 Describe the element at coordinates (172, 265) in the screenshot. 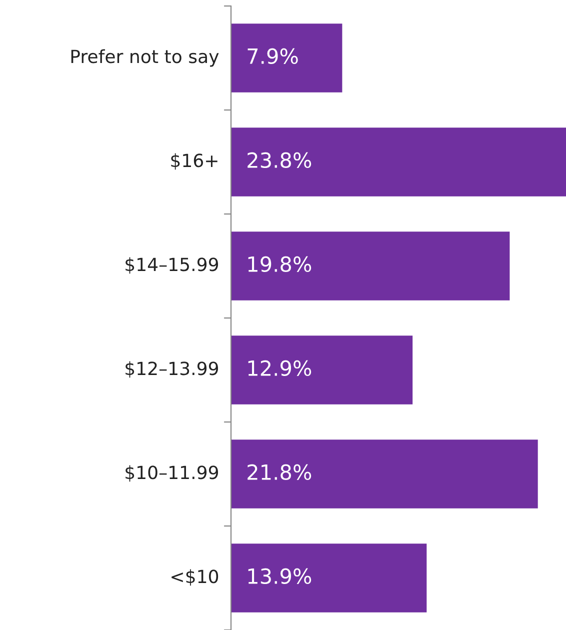

I see `y-tick-label: $14–15.99` at that location.